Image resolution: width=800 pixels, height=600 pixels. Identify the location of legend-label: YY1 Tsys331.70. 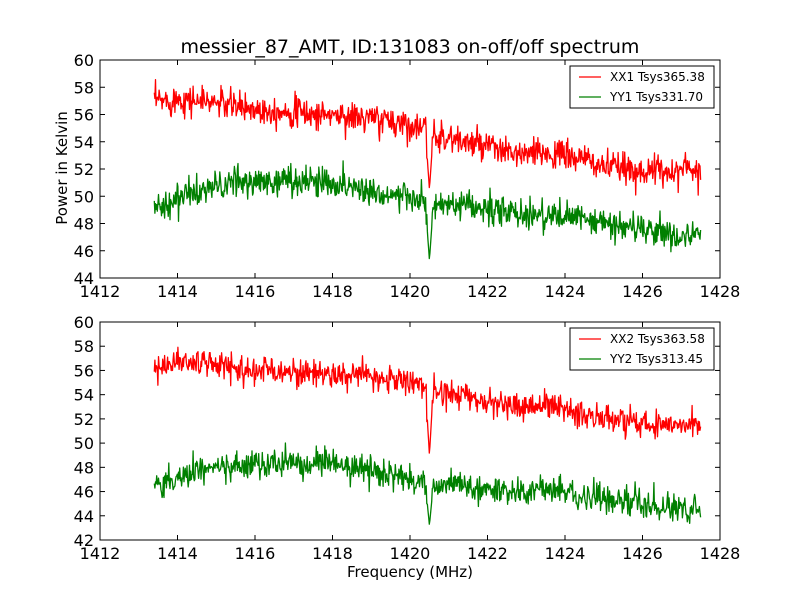
(656, 97).